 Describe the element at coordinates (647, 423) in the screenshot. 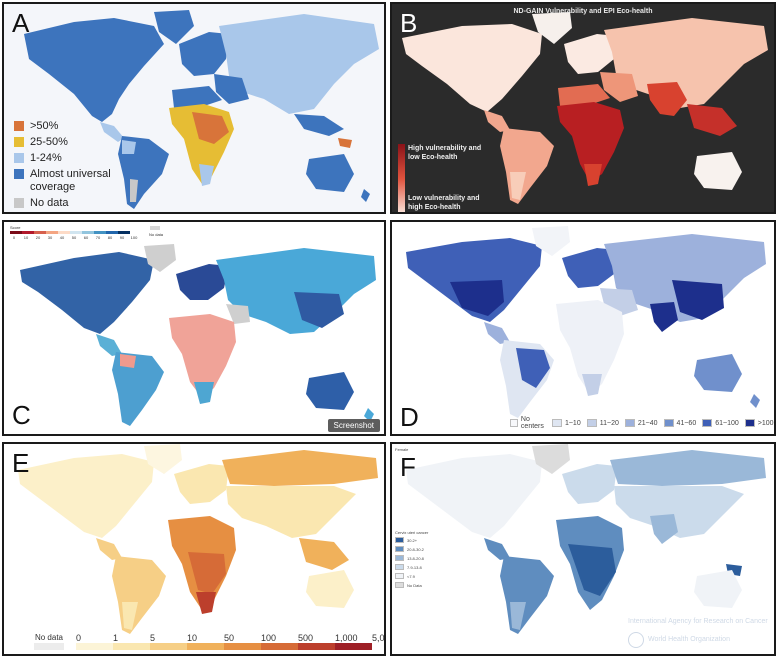

I see `legend-d-label: 21~40` at that location.